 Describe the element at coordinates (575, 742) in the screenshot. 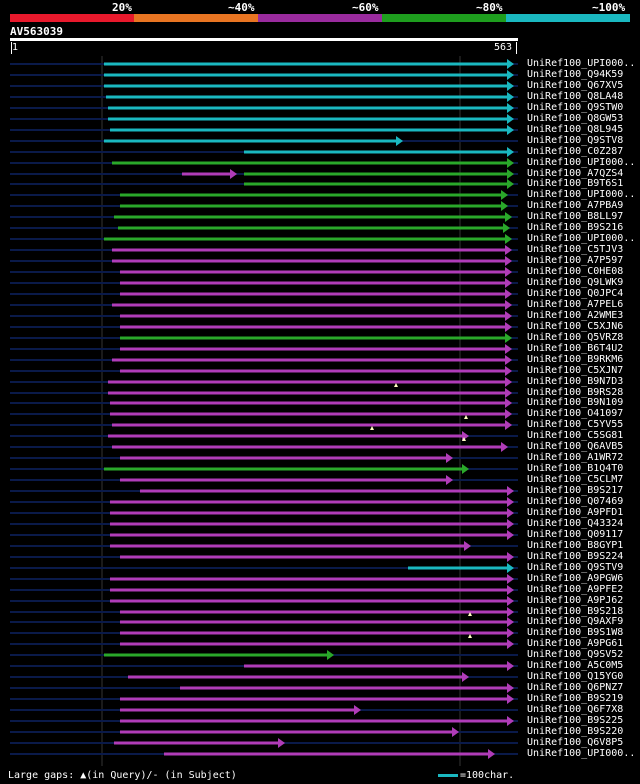

I see `hit-label: UniRef100_Q6V8P5` at that location.